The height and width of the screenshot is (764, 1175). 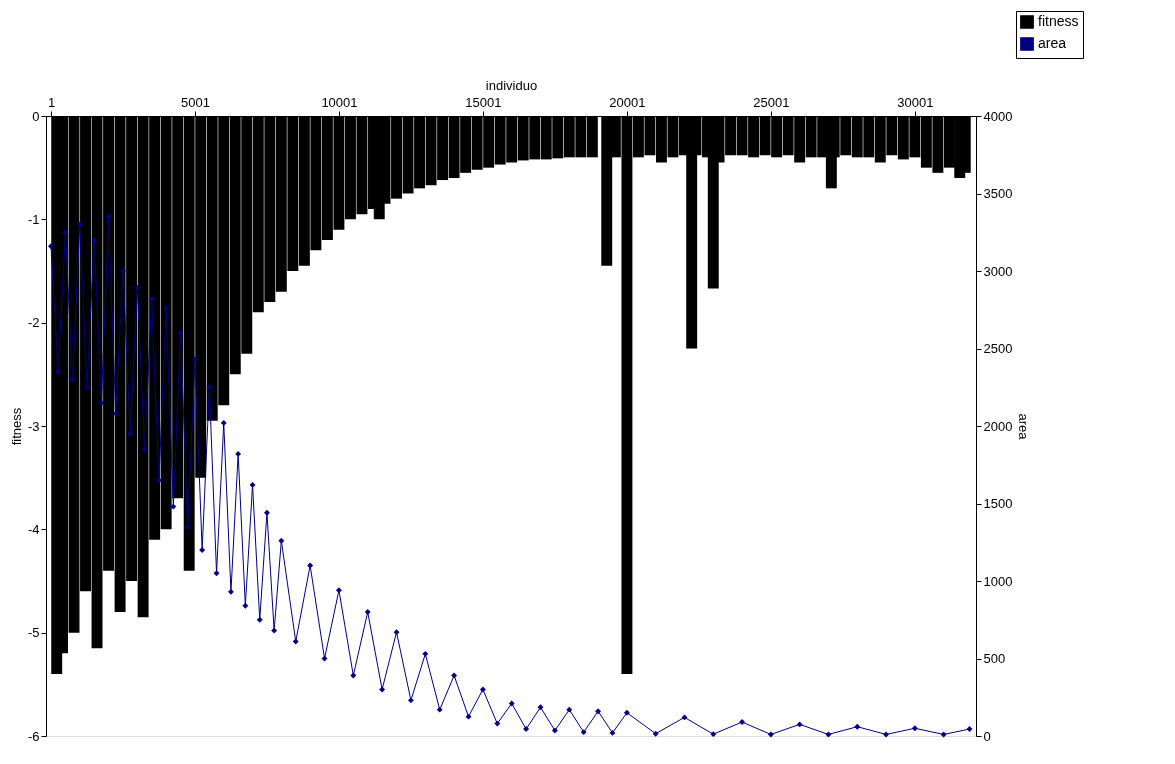 What do you see at coordinates (33, 633) in the screenshot?
I see `y-tick-label: -5` at bounding box center [33, 633].